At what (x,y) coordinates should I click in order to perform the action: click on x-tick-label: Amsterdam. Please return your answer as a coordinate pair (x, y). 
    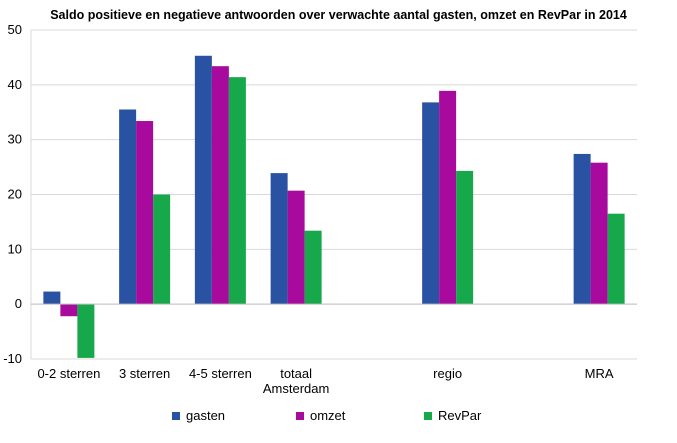
    Looking at the image, I should click on (296, 388).